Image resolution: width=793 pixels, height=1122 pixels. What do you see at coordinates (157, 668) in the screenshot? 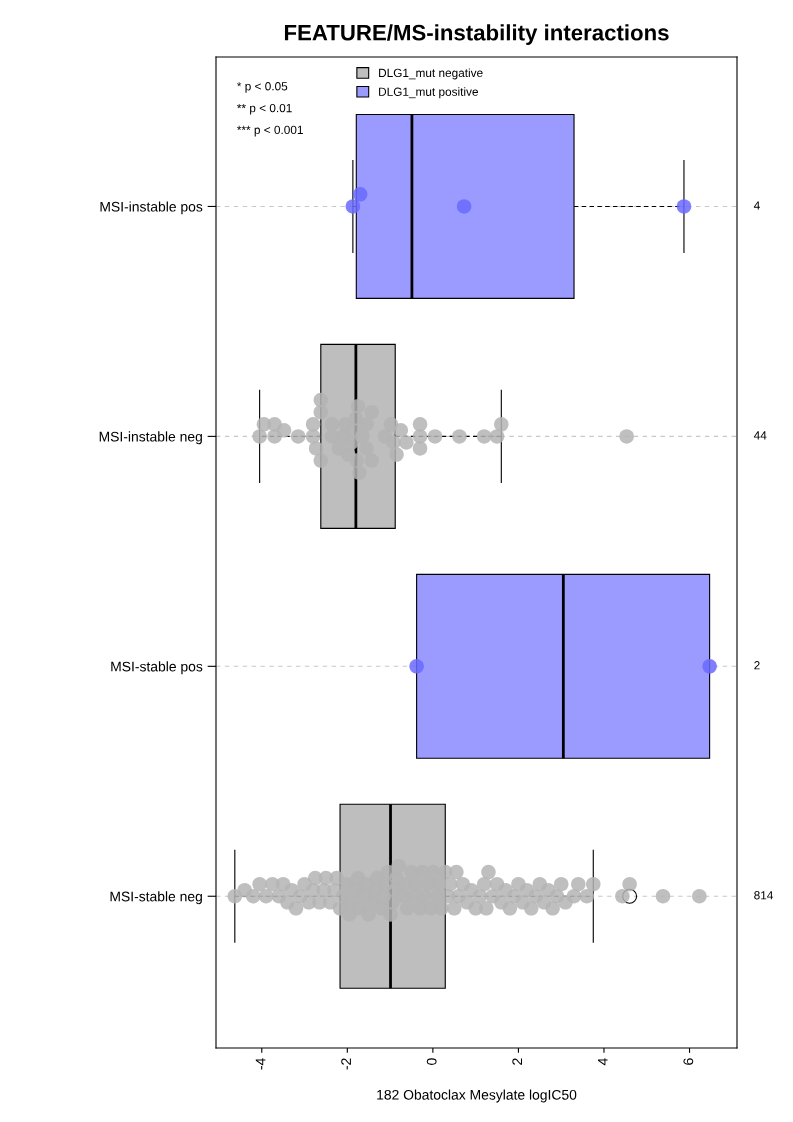
I see `y-tick-label: MSI-stable pos` at bounding box center [157, 668].